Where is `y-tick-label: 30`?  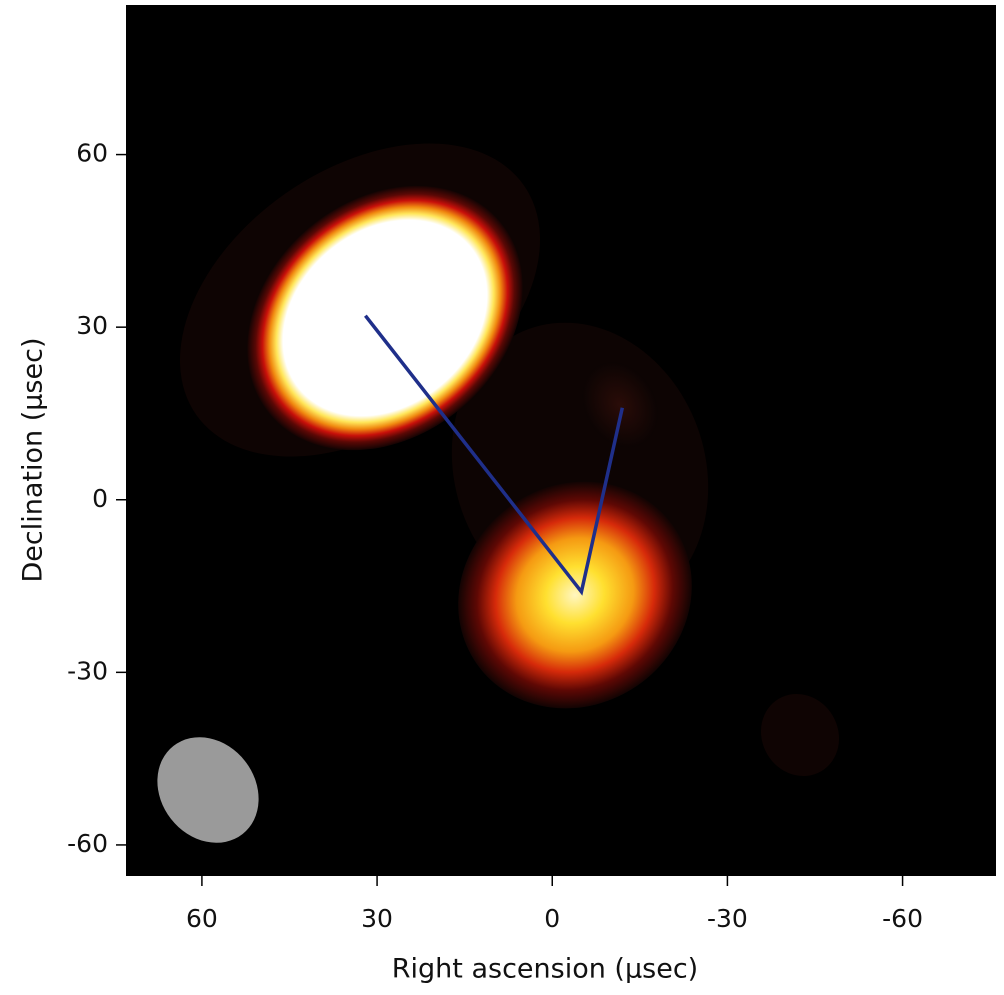 y-tick-label: 30 is located at coordinates (92, 325).